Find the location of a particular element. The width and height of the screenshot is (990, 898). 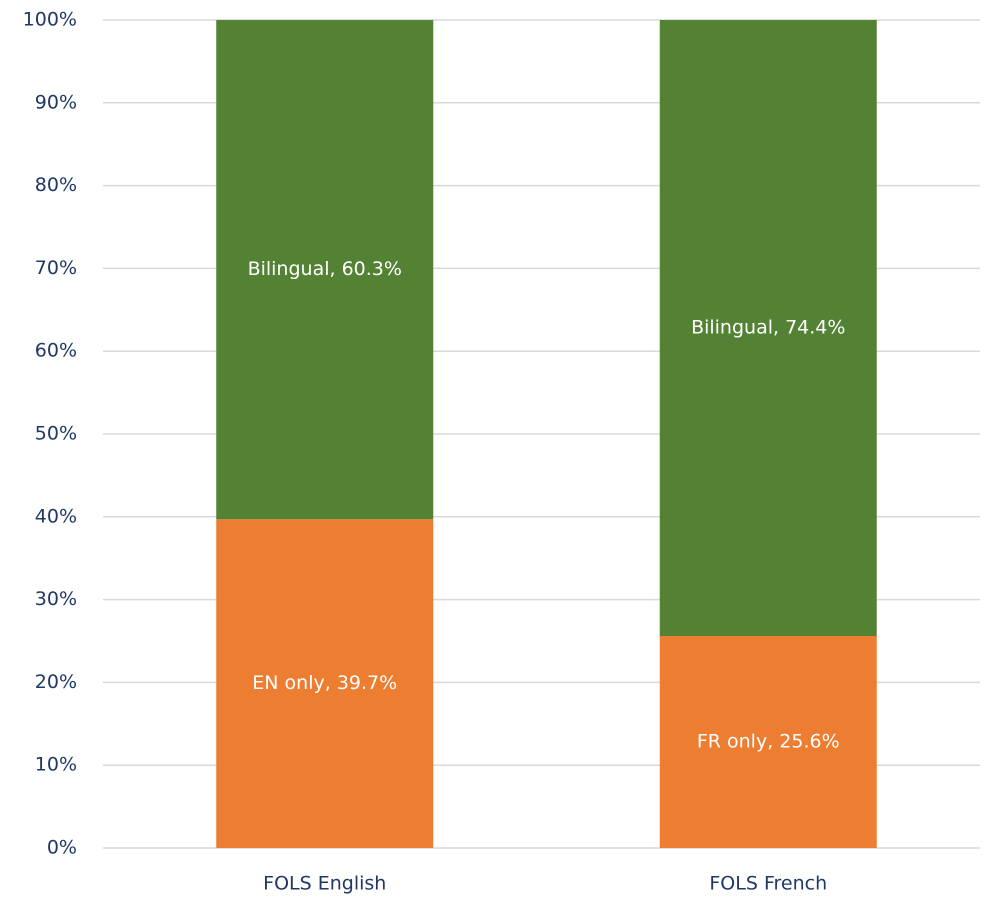

y-tick-label: 10% is located at coordinates (56, 765).